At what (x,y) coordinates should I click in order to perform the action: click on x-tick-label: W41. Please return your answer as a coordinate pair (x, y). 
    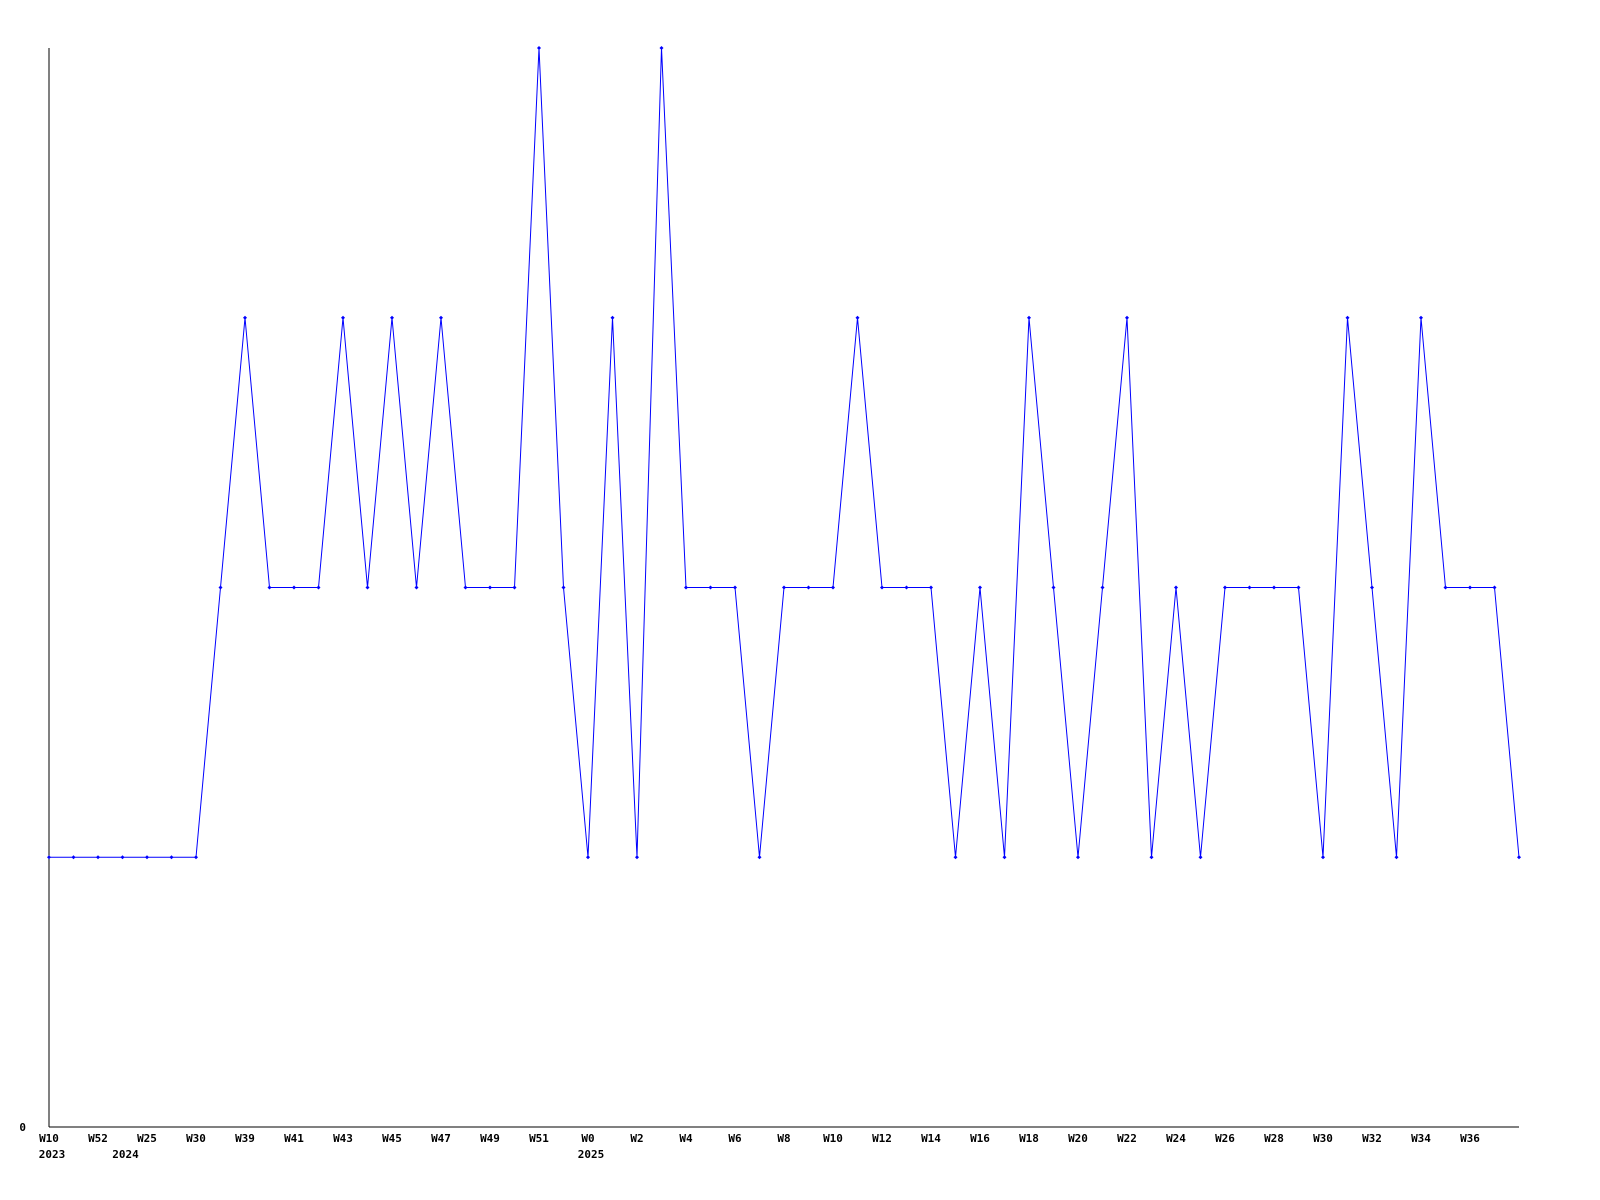
    Looking at the image, I should click on (294, 1138).